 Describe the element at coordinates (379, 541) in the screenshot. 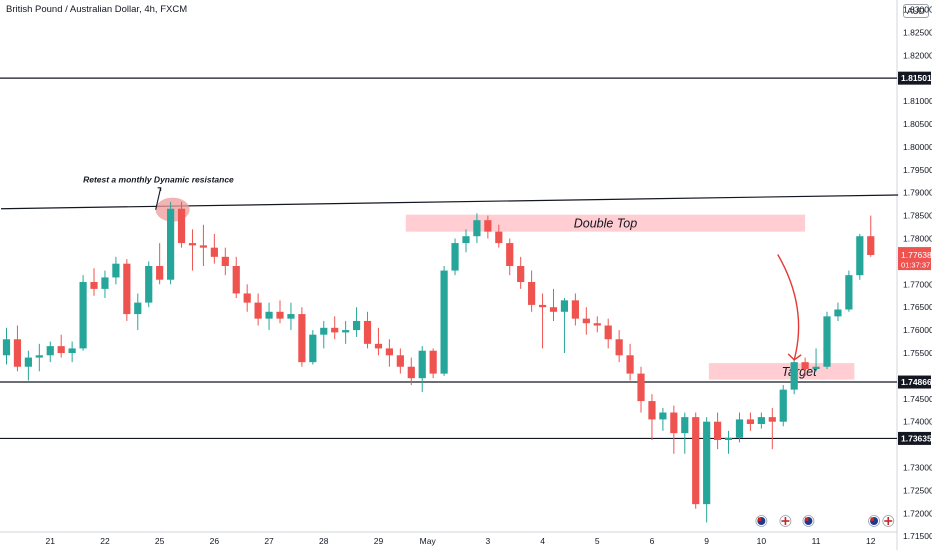

I see `x-tick-label: 29` at that location.